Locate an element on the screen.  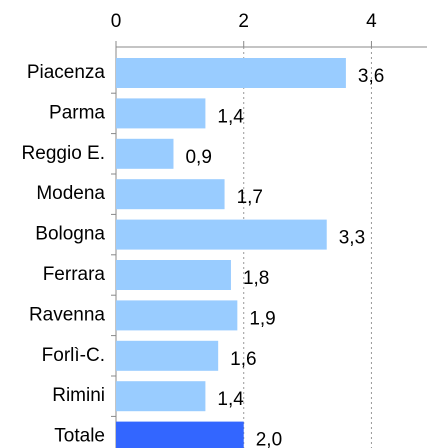
y-tick-label: Totale is located at coordinates (79, 436).